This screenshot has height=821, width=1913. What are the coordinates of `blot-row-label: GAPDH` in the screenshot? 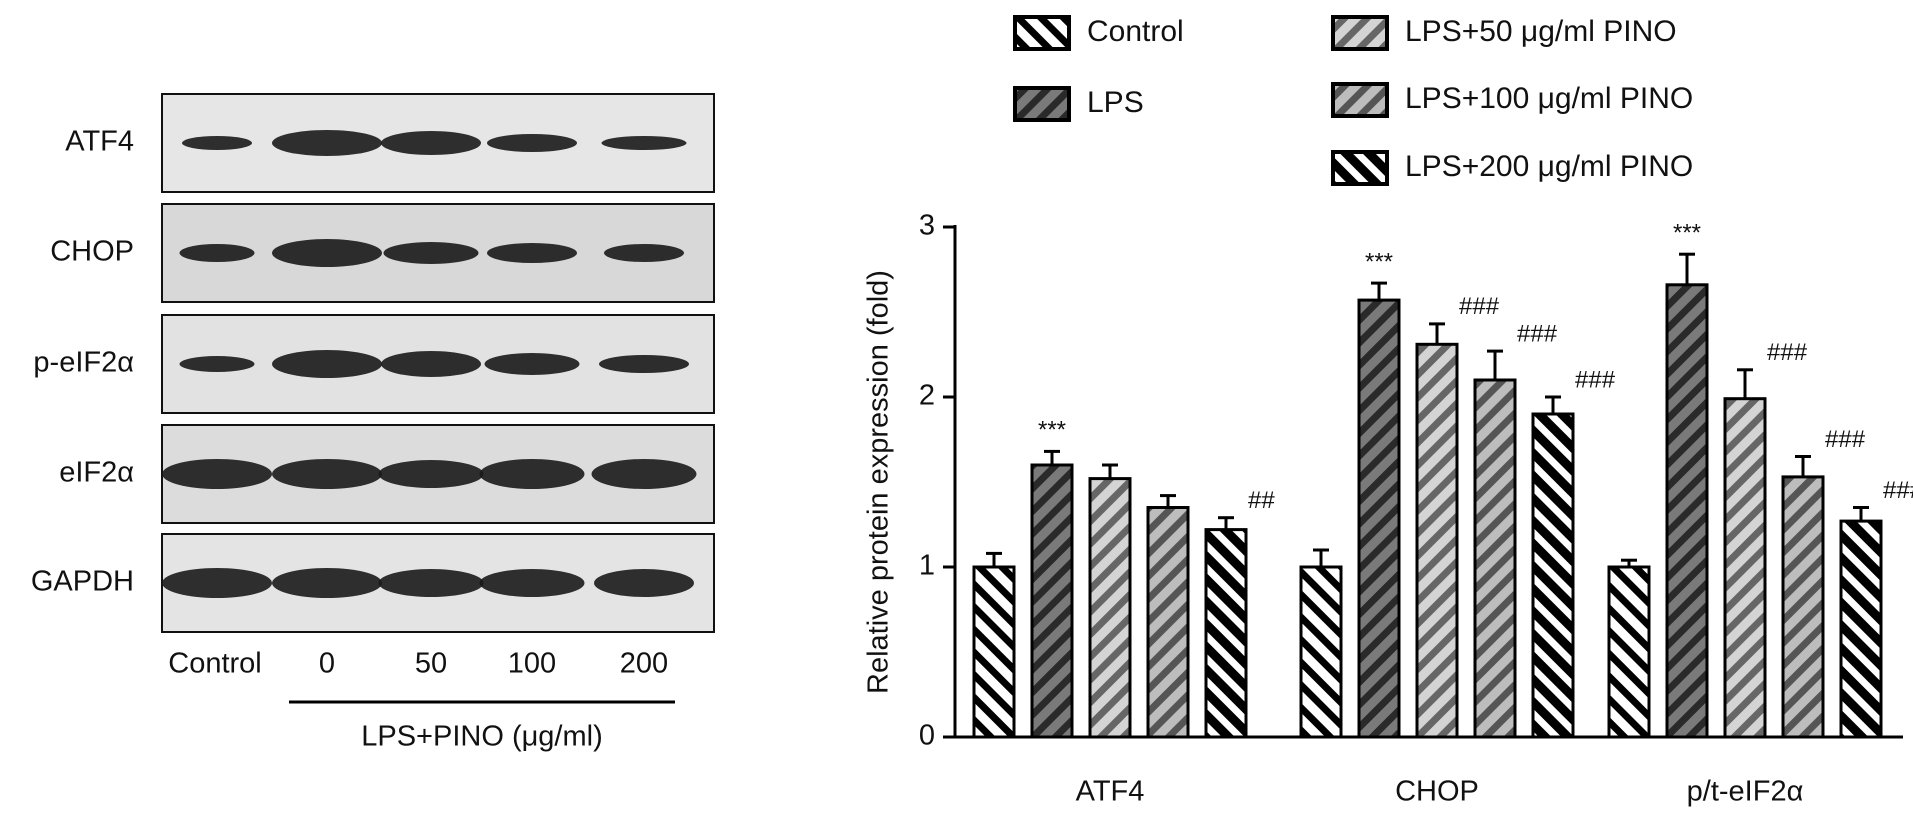 It's located at (82, 582).